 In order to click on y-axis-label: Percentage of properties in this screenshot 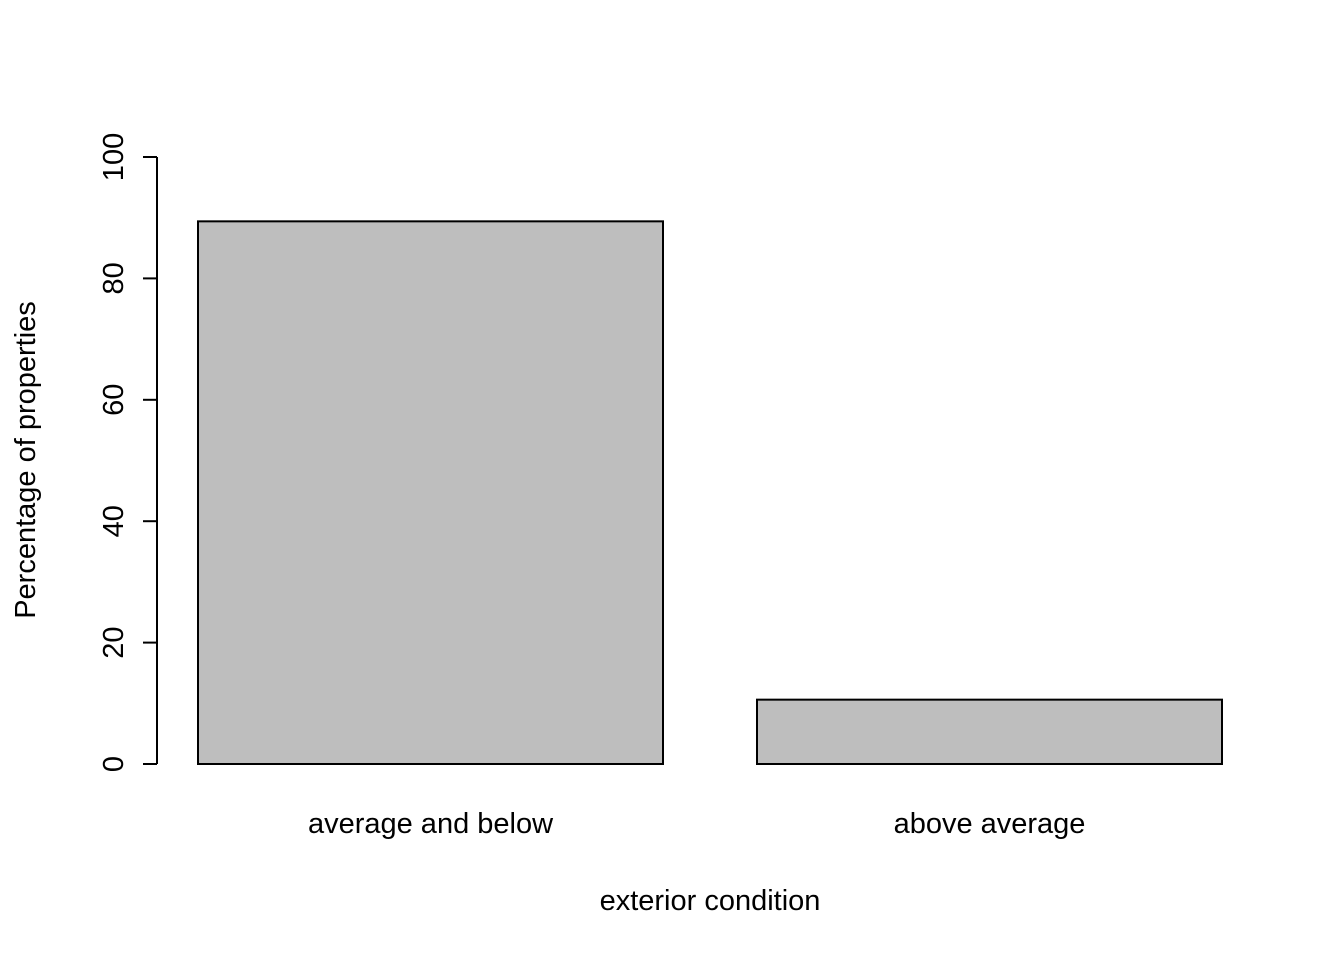, I will do `click(26, 460)`.